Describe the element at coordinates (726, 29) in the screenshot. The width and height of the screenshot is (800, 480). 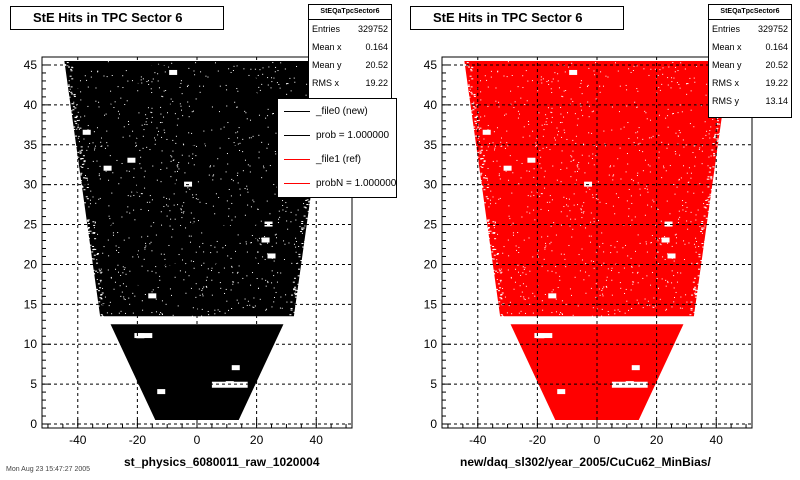
I see `stats-label: Entries` at that location.